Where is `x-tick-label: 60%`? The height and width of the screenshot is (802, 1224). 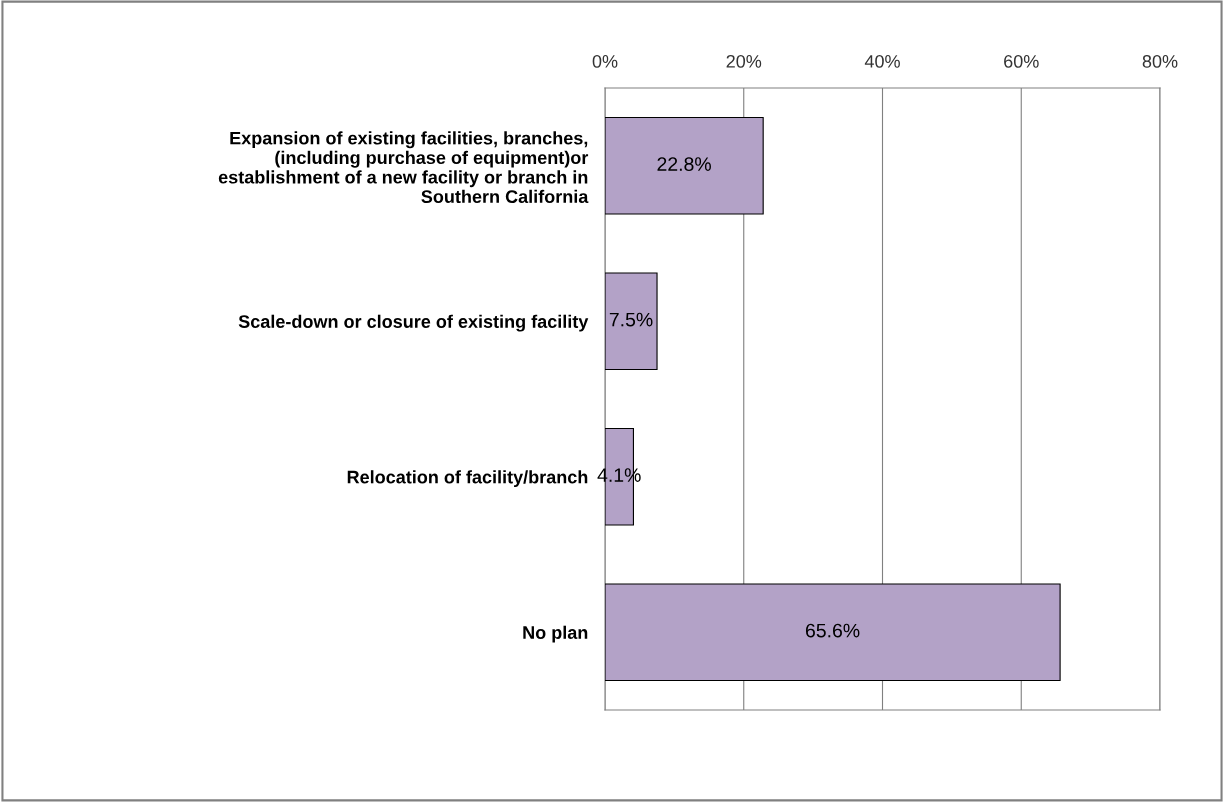 x-tick-label: 60% is located at coordinates (1021, 61).